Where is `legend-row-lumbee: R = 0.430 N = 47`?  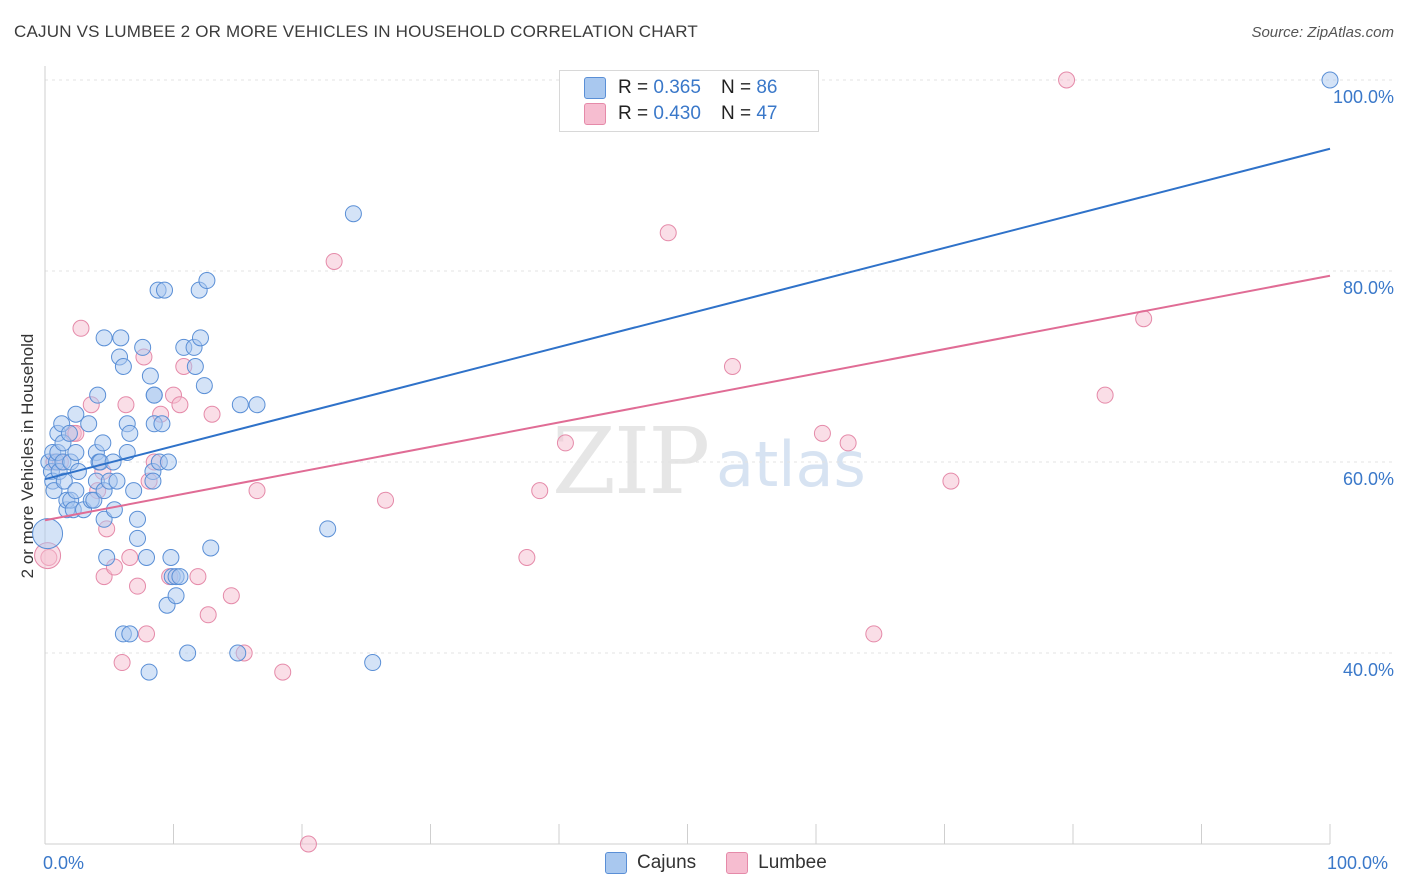 legend-row-lumbee: R = 0.430 N = 47 is located at coordinates (680, 114).